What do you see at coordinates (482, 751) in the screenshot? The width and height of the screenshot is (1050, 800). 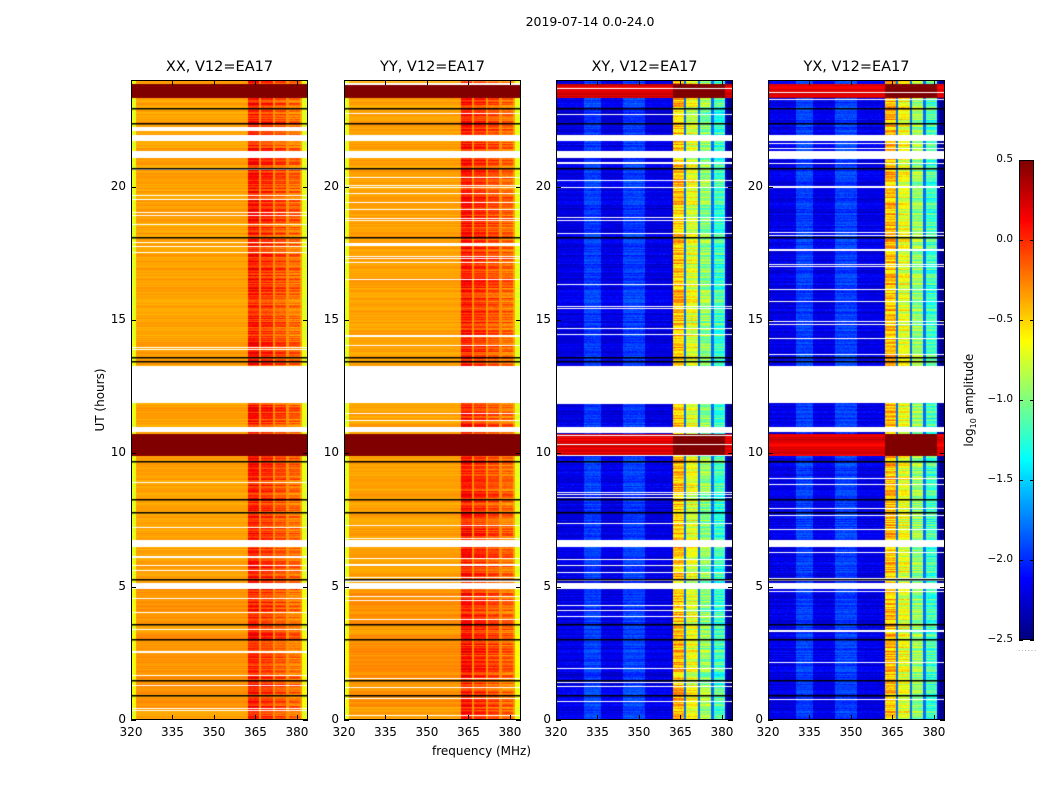 I see `x-axis-label: frequency (MHz)` at bounding box center [482, 751].